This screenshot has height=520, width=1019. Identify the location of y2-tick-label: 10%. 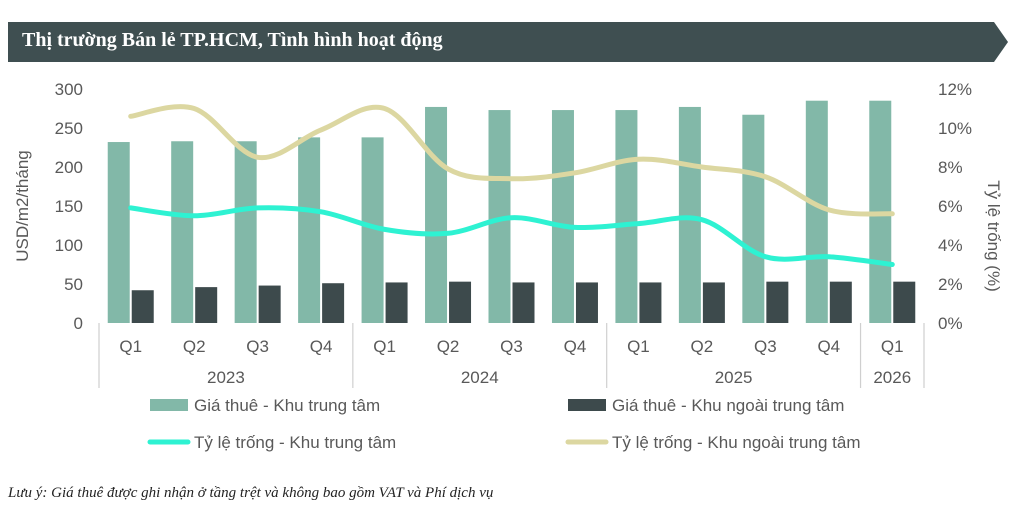
(955, 128).